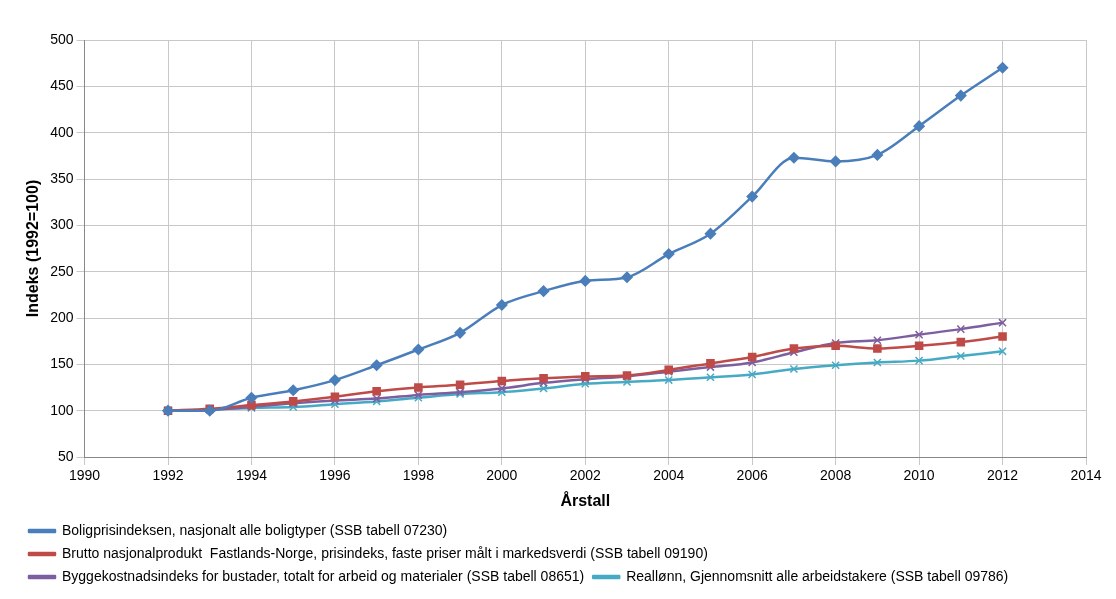 The image size is (1116, 599). Describe the element at coordinates (65, 455) in the screenshot. I see `y-tick-label: 50` at that location.